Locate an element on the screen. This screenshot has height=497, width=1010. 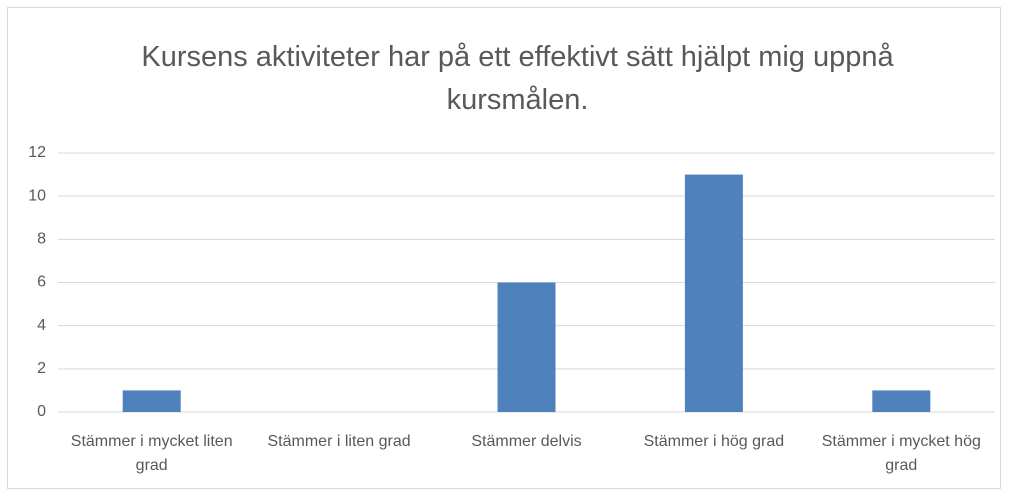
x-tick-label: Stämmer i mycket hög grad is located at coordinates (901, 453).